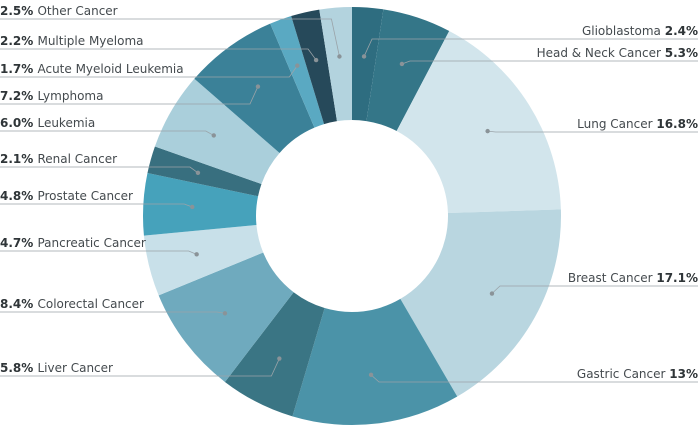 The height and width of the screenshot is (437, 698). I want to click on anchor-dot-lymphoma, so click(258, 86).